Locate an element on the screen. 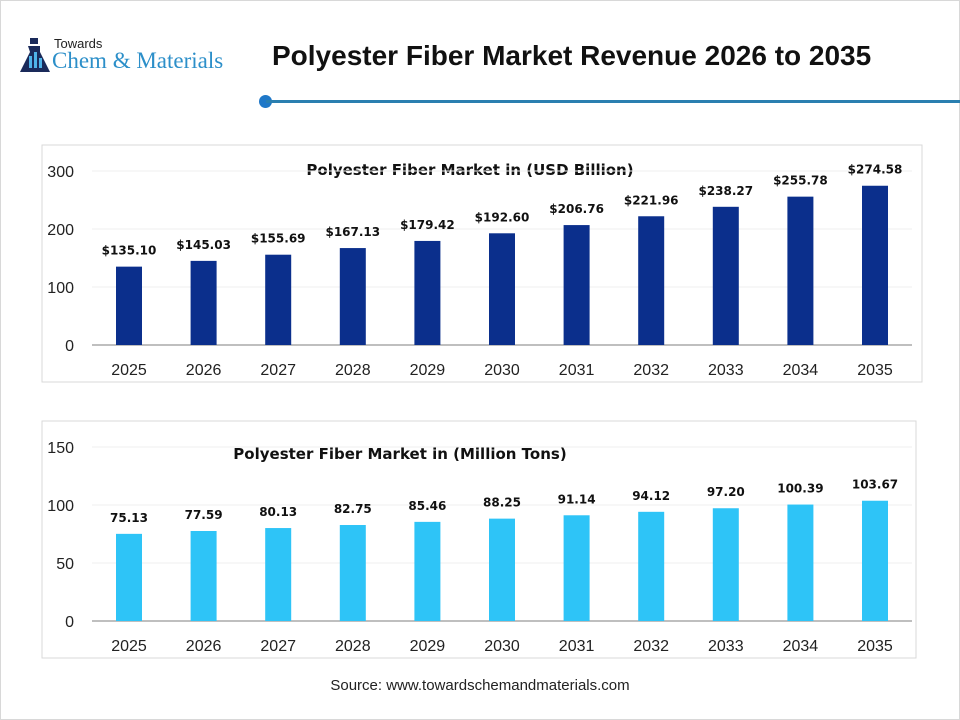 The height and width of the screenshot is (720, 960). data-label: 97.20 is located at coordinates (726, 492).